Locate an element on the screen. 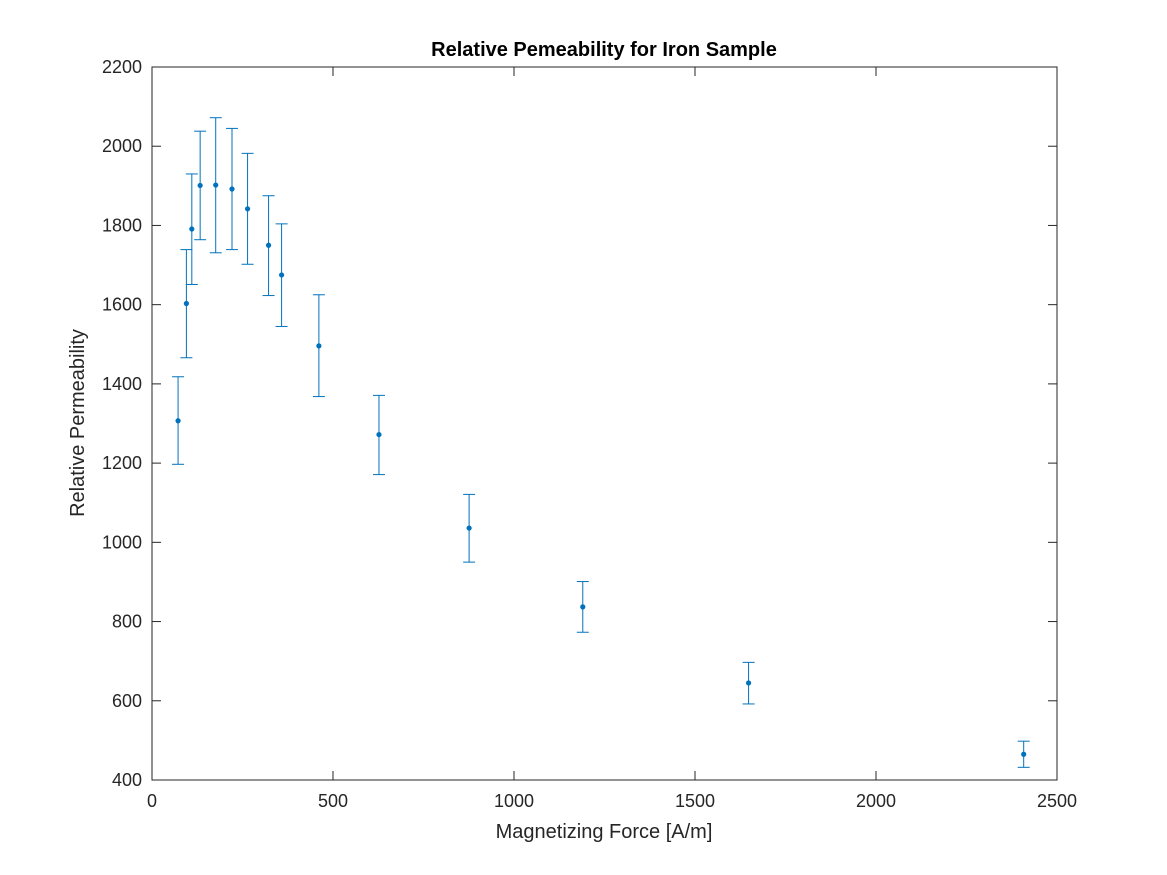 The width and height of the screenshot is (1167, 875). y-tick-label: 1000 is located at coordinates (122, 542).